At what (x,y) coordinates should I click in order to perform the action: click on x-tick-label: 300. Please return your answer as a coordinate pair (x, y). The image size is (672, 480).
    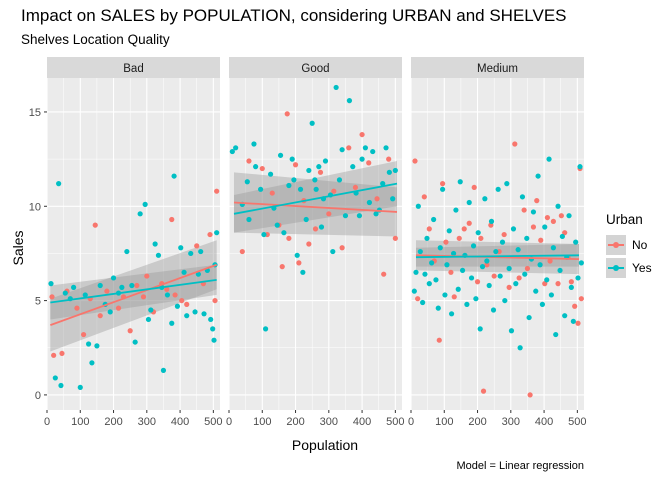
    Looking at the image, I should click on (147, 422).